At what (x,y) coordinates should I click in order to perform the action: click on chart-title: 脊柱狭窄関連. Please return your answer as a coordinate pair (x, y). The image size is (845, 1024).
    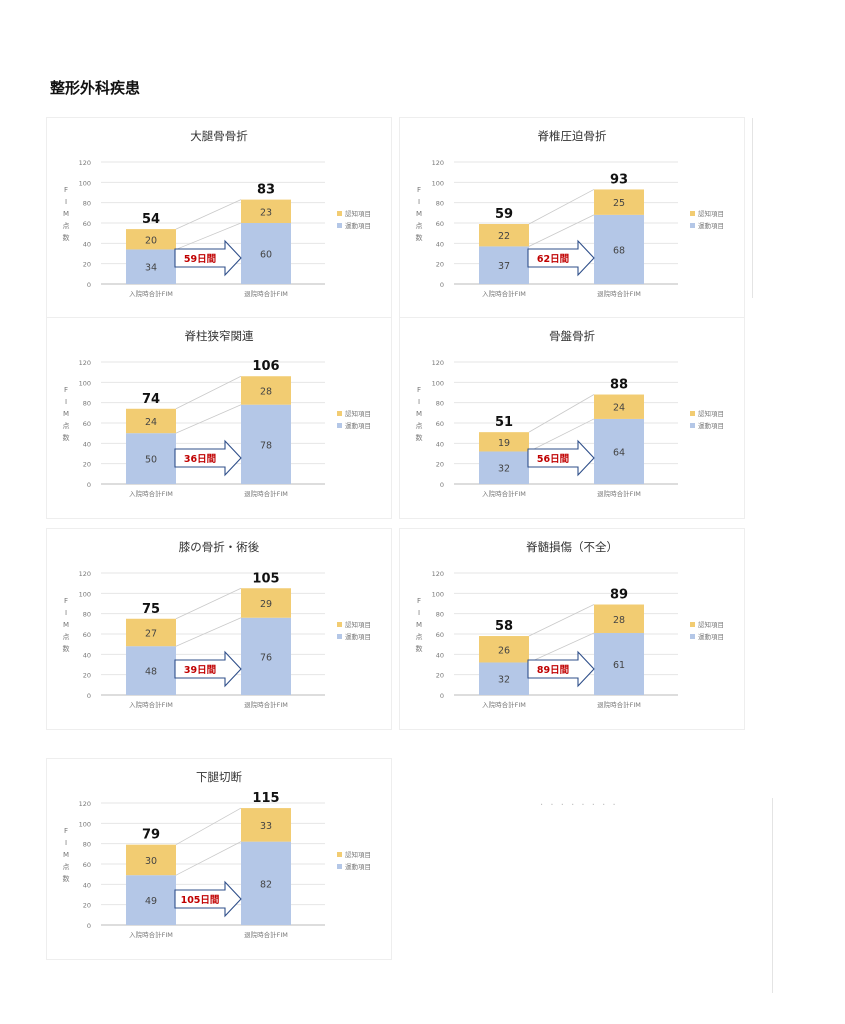
    Looking at the image, I should click on (219, 336).